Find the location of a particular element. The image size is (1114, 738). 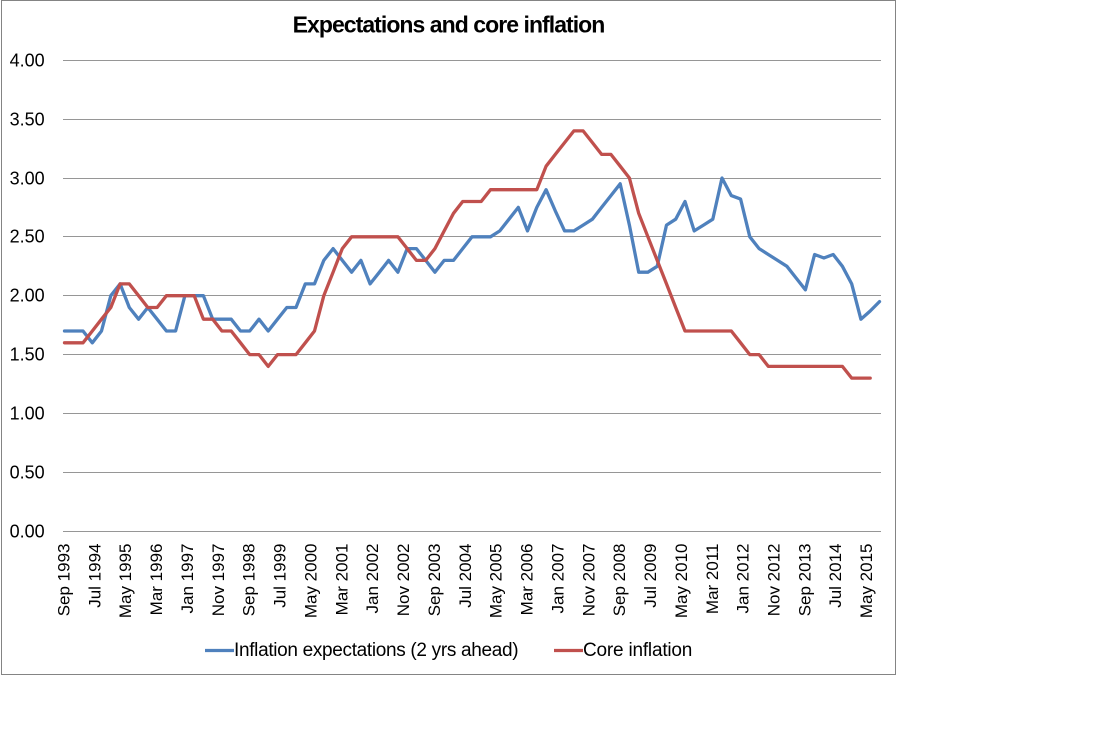

svg-text: 2.50 is located at coordinates (27, 236).